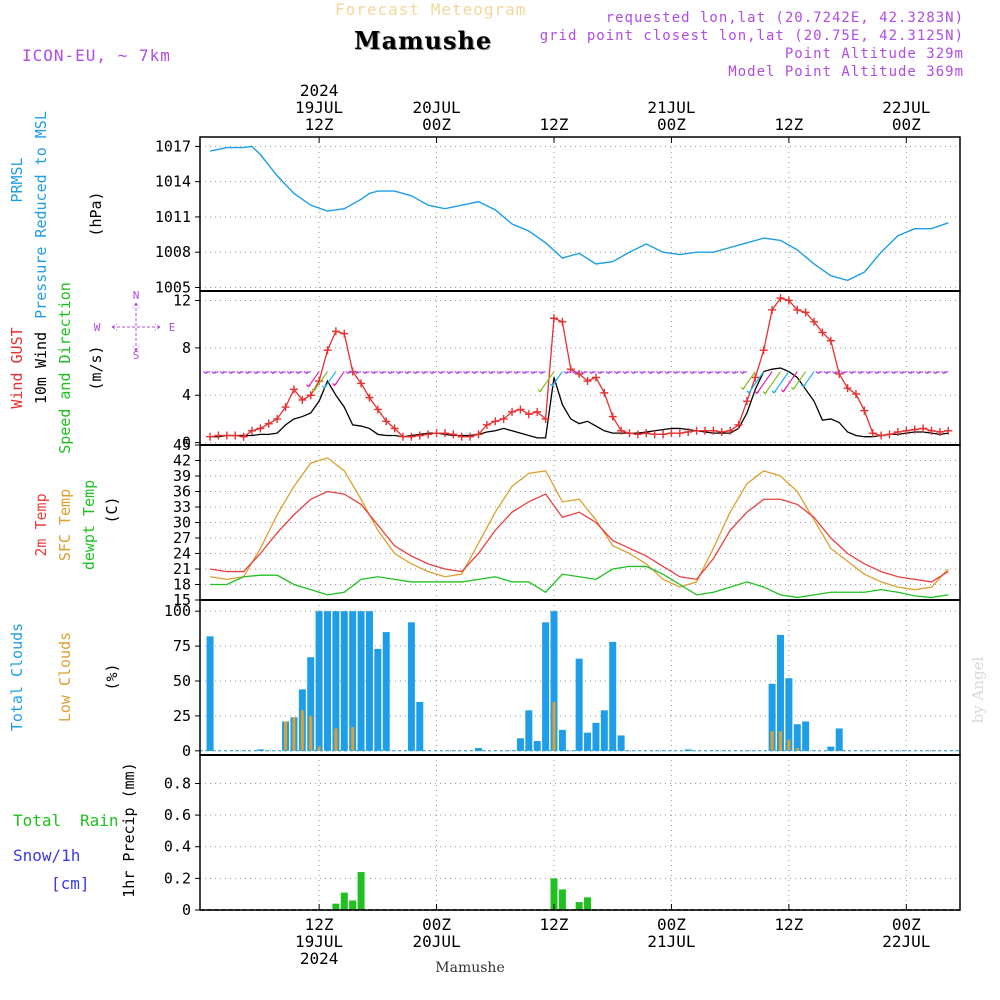 This screenshot has height=1000, width=1000. What do you see at coordinates (182, 600) in the screenshot?
I see `temperature-ytick-label: 15` at bounding box center [182, 600].